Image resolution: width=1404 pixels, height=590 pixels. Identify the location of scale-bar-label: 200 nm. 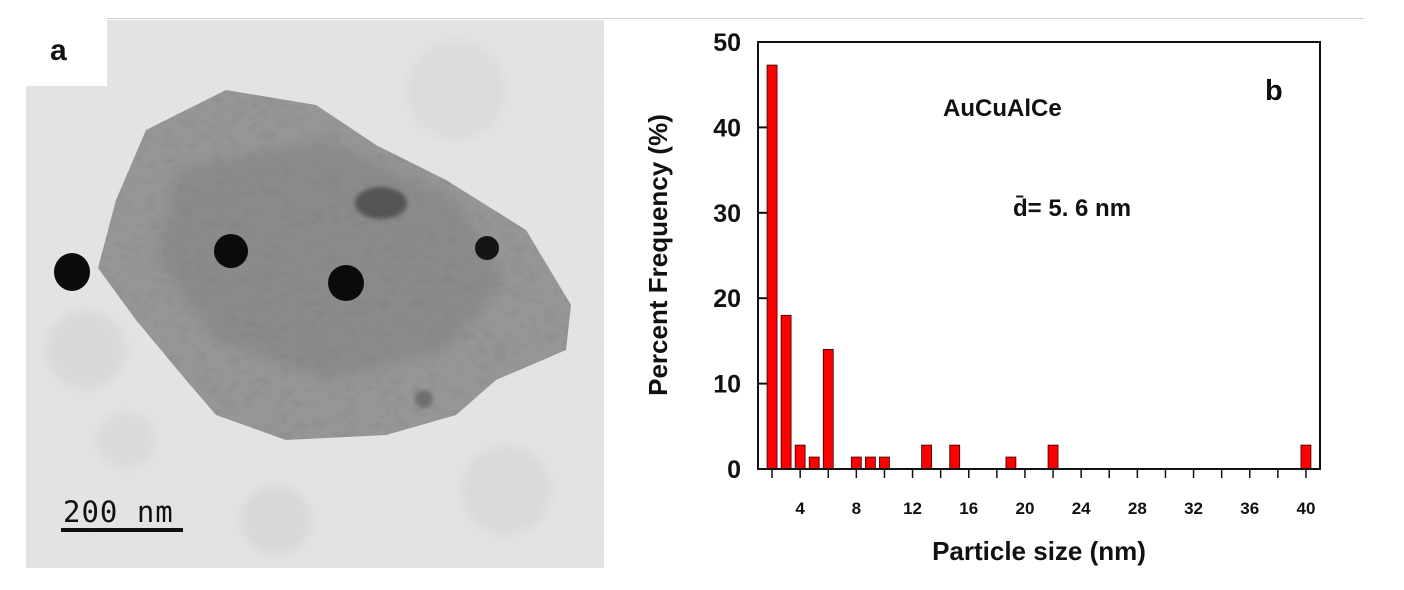
(118, 512).